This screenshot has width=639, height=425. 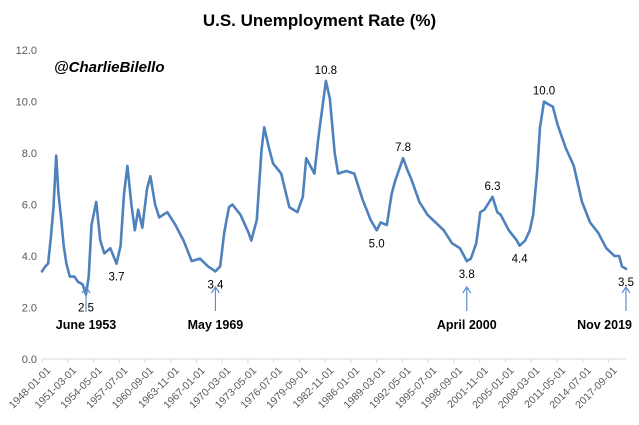 What do you see at coordinates (29, 206) in the screenshot?
I see `y-tick-label: 6.0` at bounding box center [29, 206].